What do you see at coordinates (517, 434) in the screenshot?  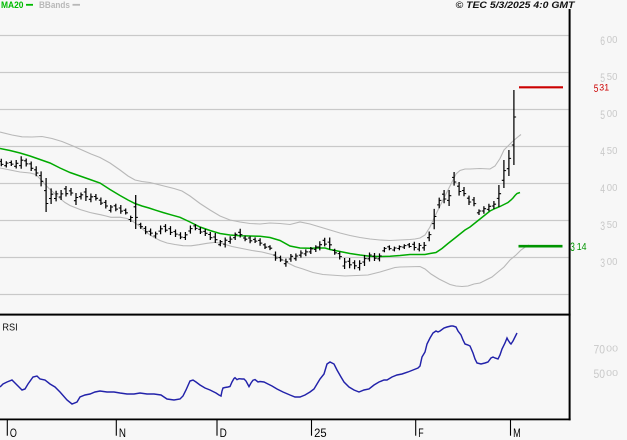 I see `svg-text: M` at bounding box center [517, 434].